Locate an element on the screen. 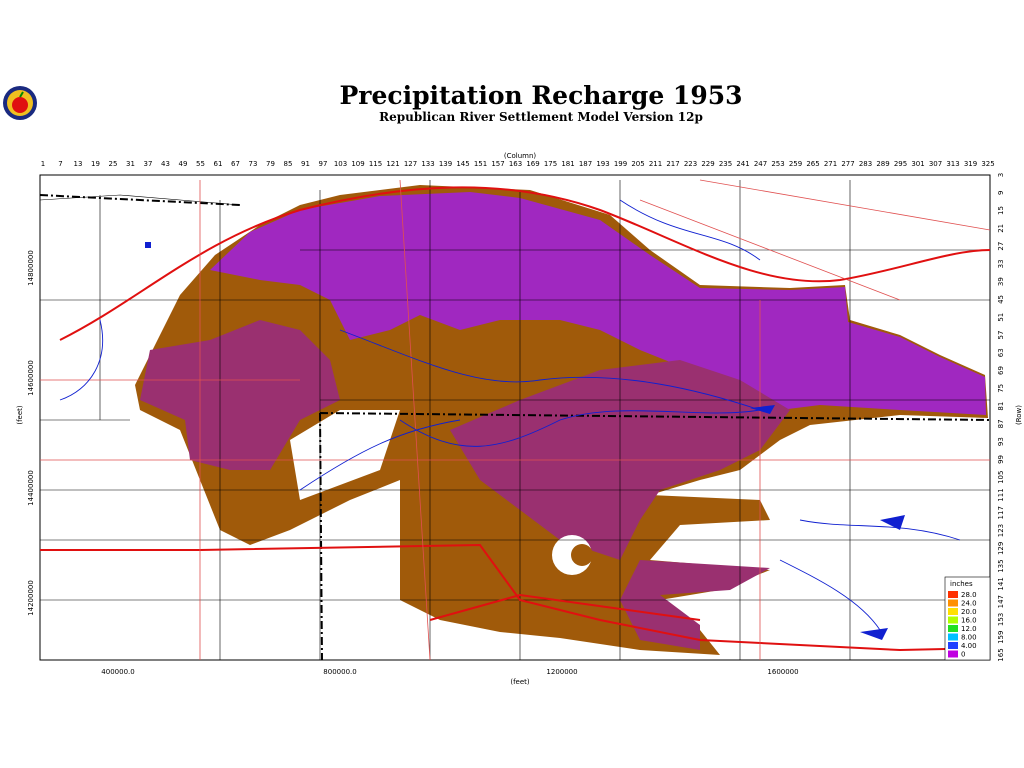 The height and width of the screenshot is (768, 1024). column-tick-label: 307 is located at coordinates (935, 164).